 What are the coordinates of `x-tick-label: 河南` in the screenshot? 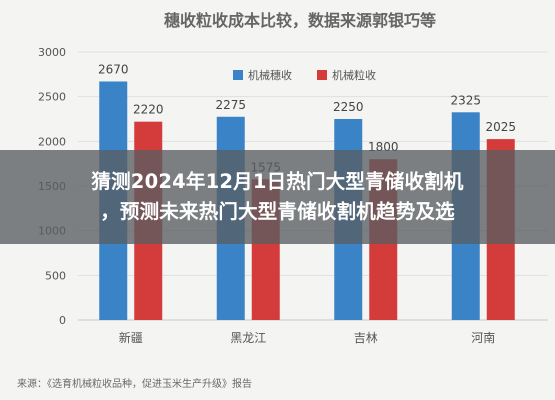 It's located at (483, 337).